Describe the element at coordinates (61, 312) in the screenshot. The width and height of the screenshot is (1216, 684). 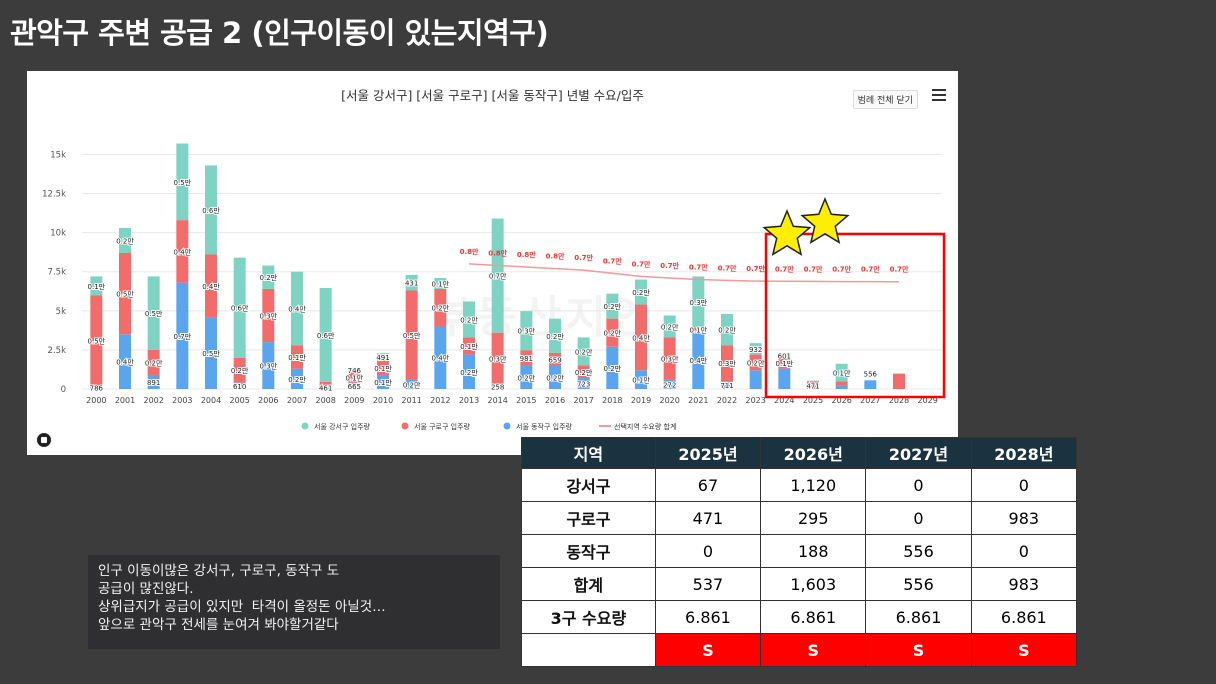
I see `y-tick-label: 5k` at that location.